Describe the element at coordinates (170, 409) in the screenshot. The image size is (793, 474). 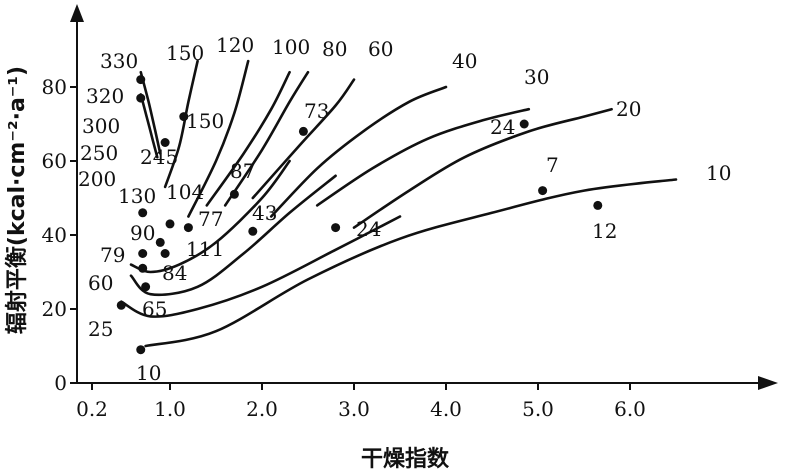
I see `x-tick-label: 1.0` at that location.